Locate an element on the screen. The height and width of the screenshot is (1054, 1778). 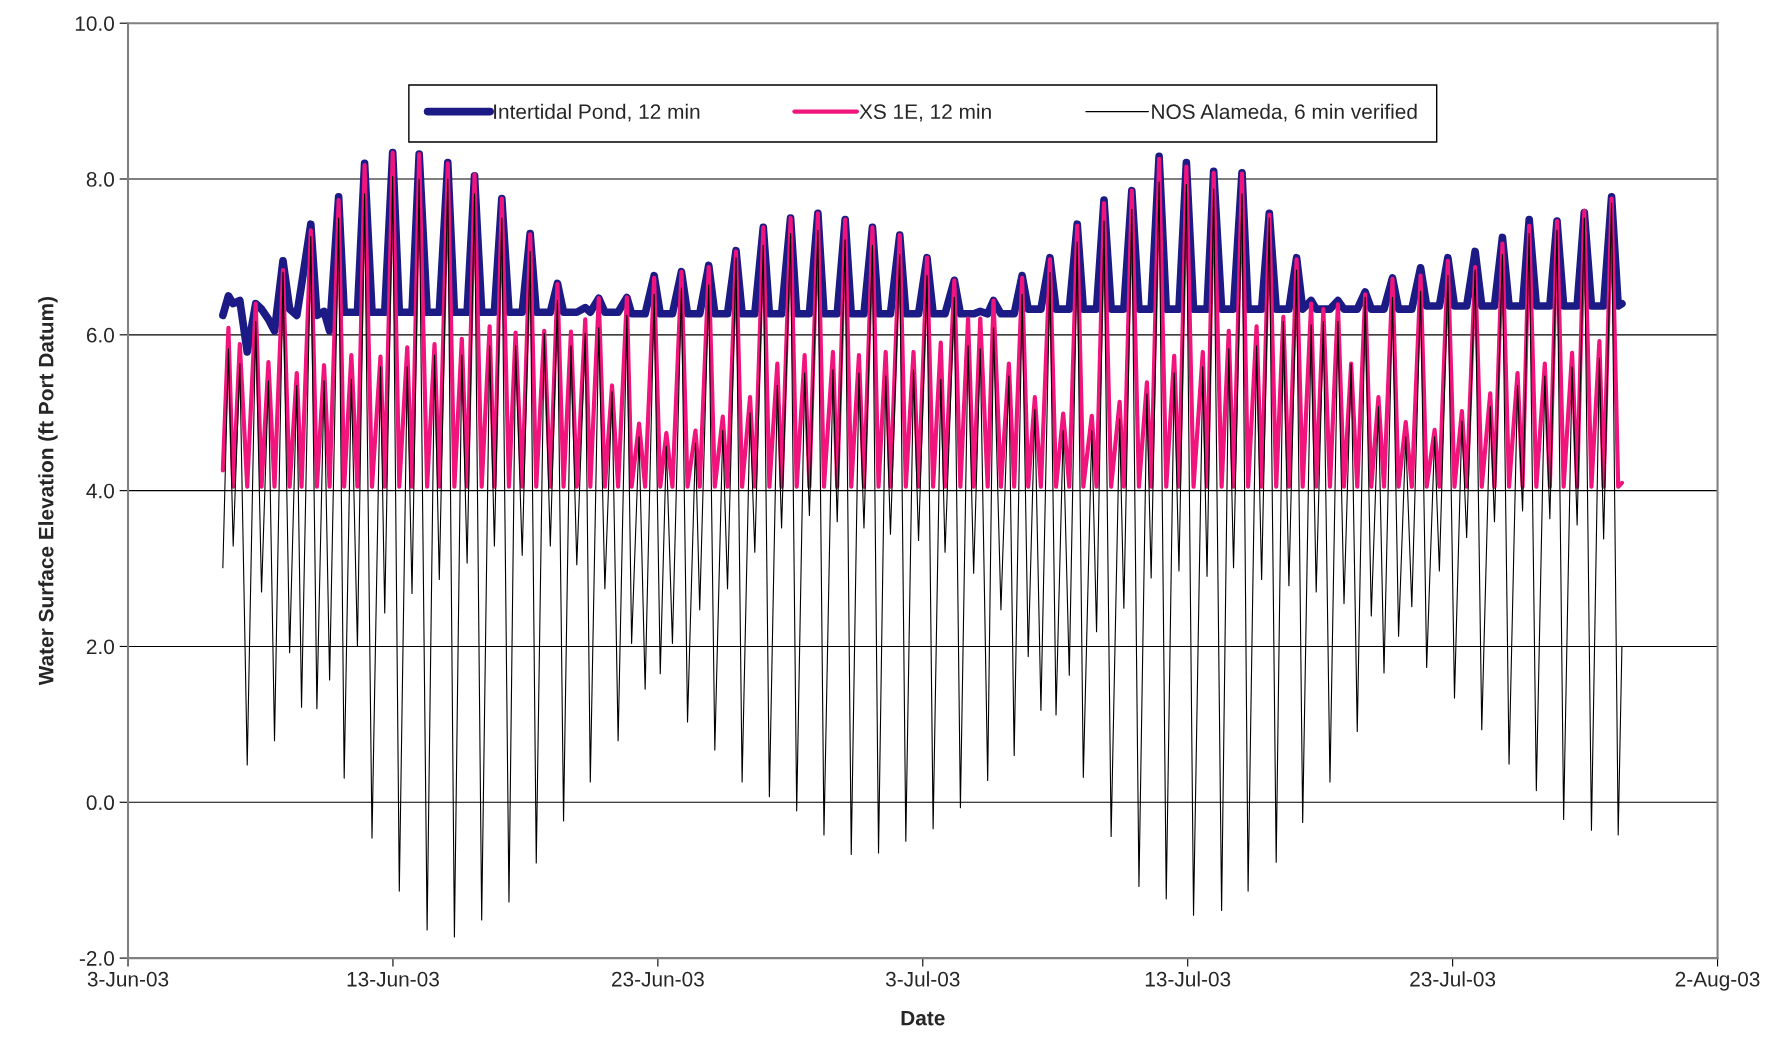
y-tick-label: 0.0 is located at coordinates (100, 803).